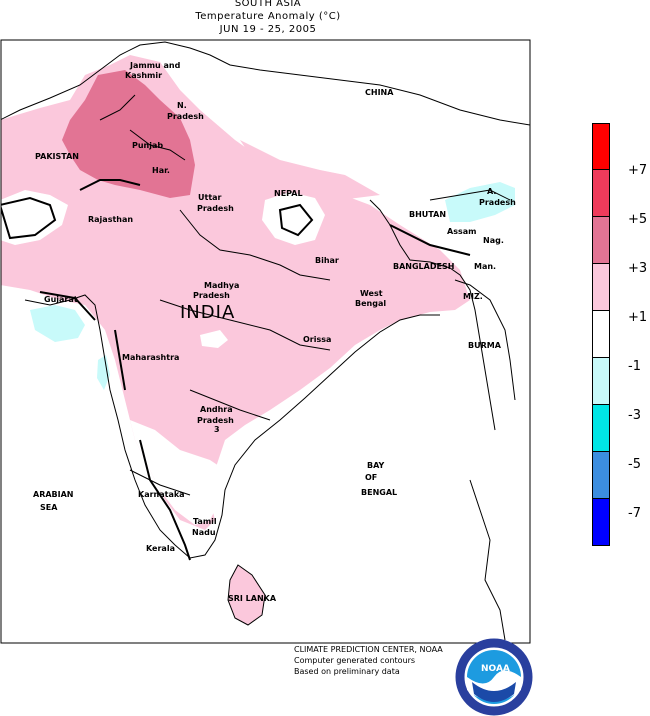  What do you see at coordinates (634, 366) in the screenshot?
I see `legend-label: -1` at bounding box center [634, 366].